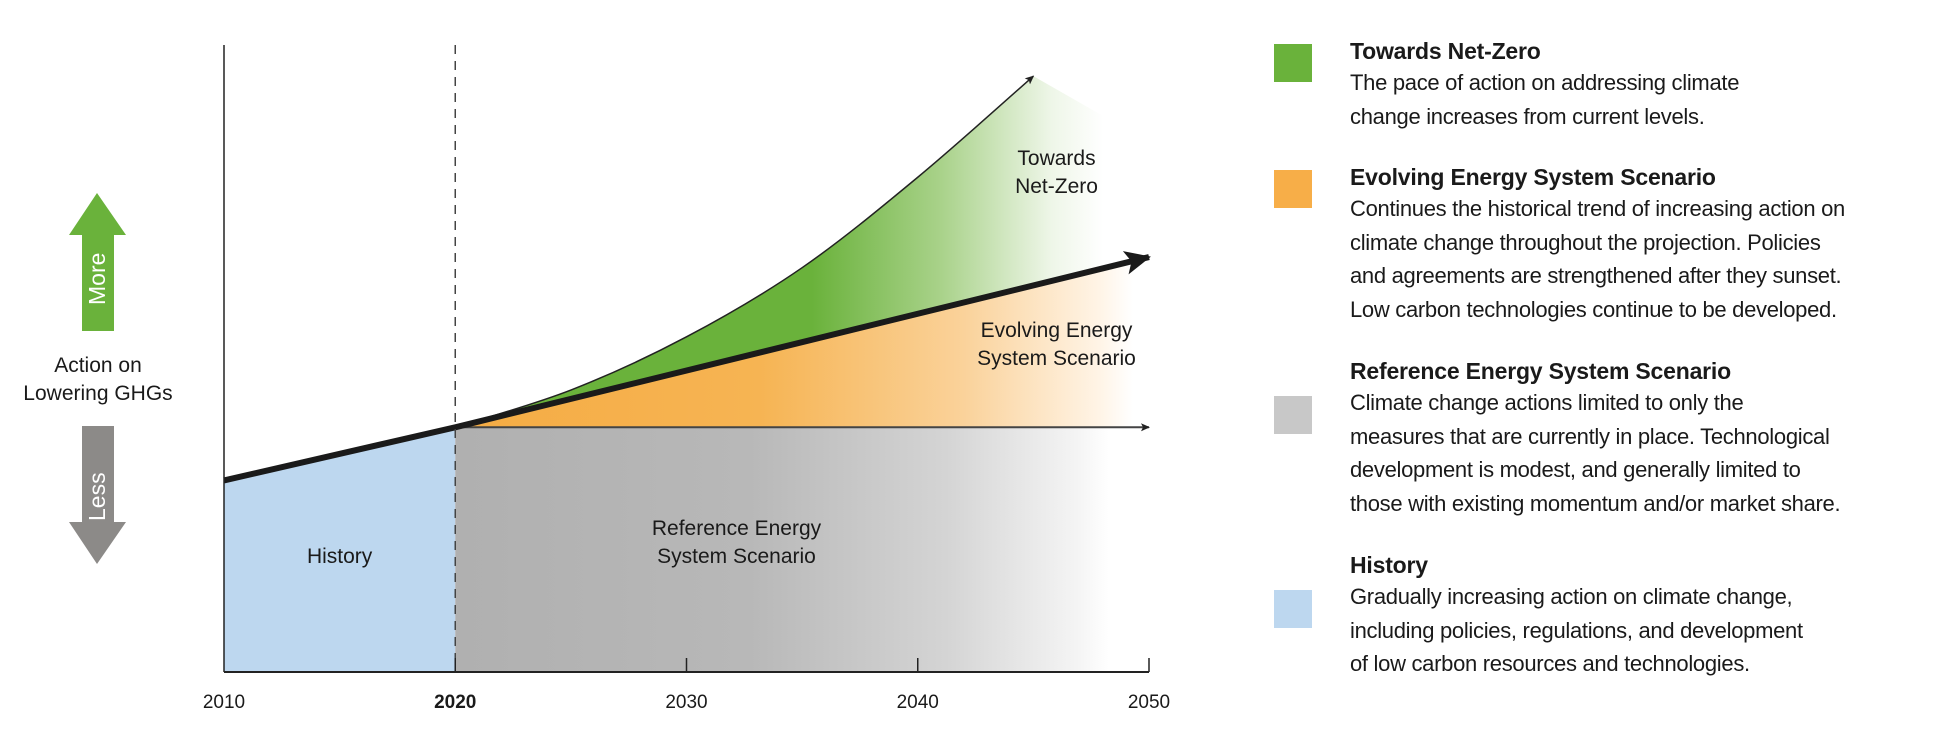 The width and height of the screenshot is (1945, 750). I want to click on legend-title: Towards Net-Zero, so click(1445, 51).